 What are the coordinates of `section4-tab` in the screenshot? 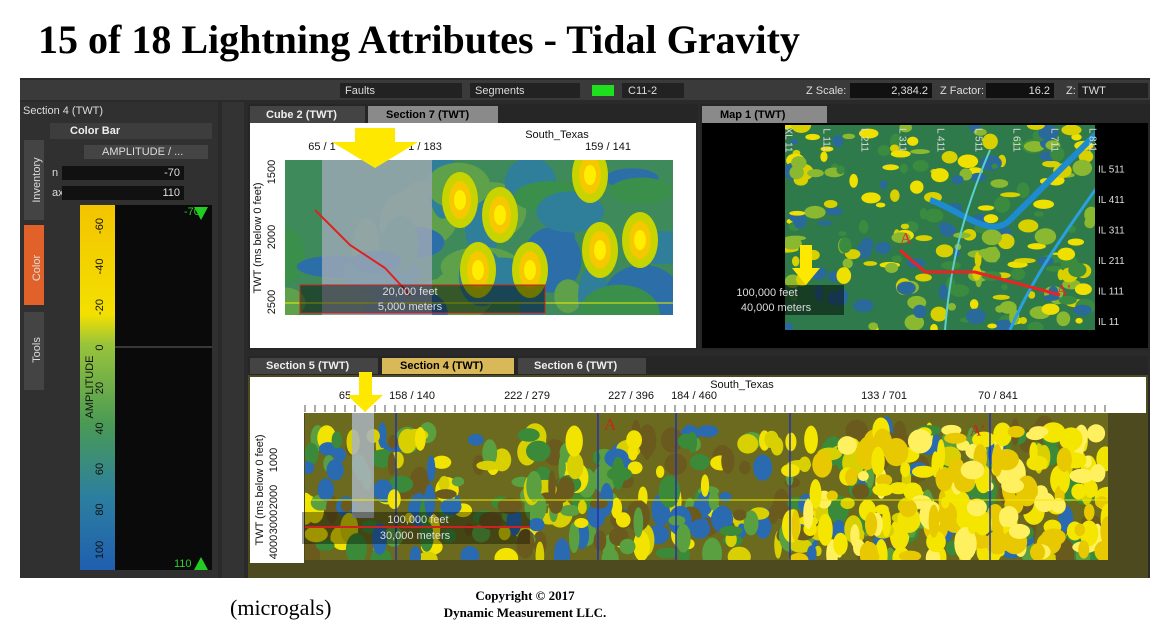 It's located at (448, 366).